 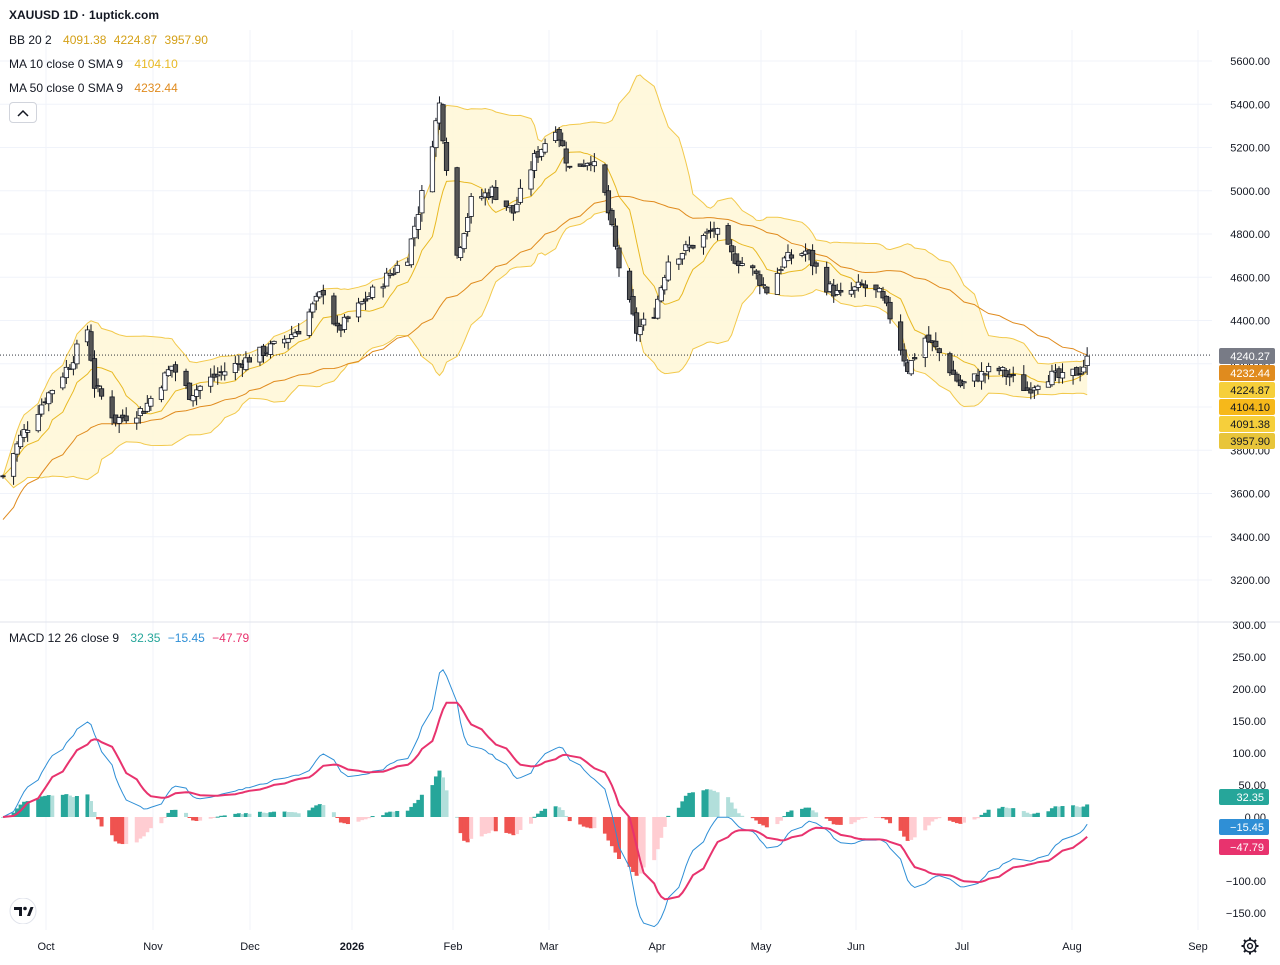 I want to click on bb-legend-name: BB 20 2, so click(x=30, y=40).